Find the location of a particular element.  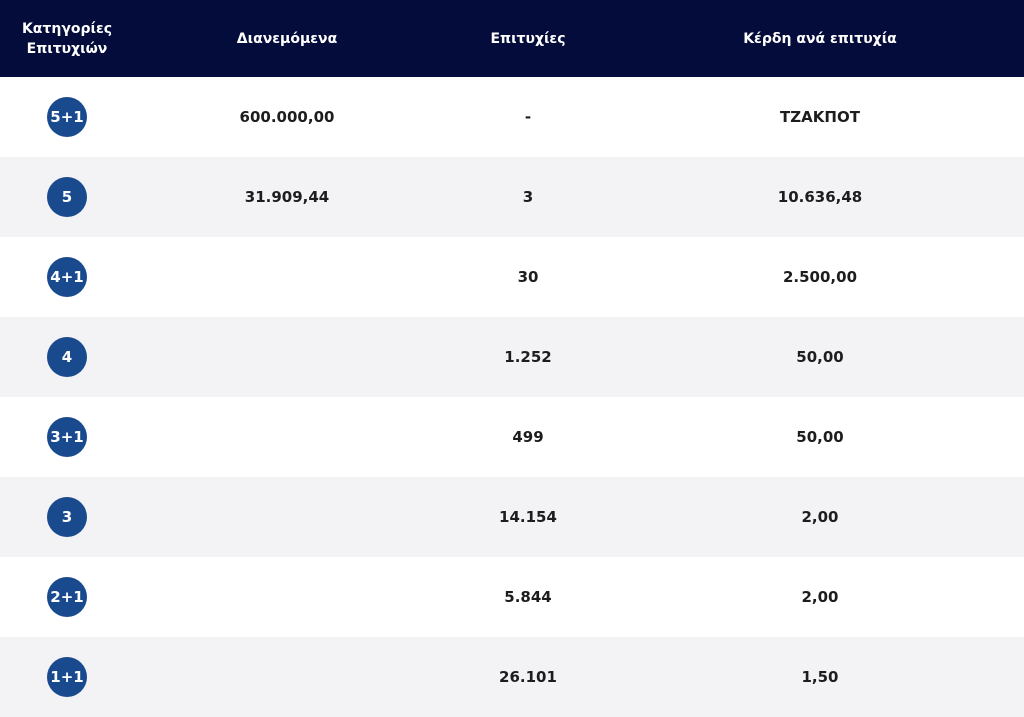

category-badge: 3 is located at coordinates (67, 517).